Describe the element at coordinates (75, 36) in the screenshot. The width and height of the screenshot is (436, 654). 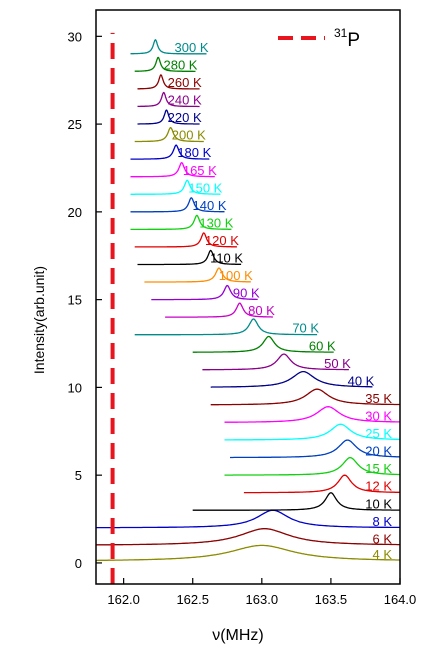
I see `y-tick-label: 30` at that location.